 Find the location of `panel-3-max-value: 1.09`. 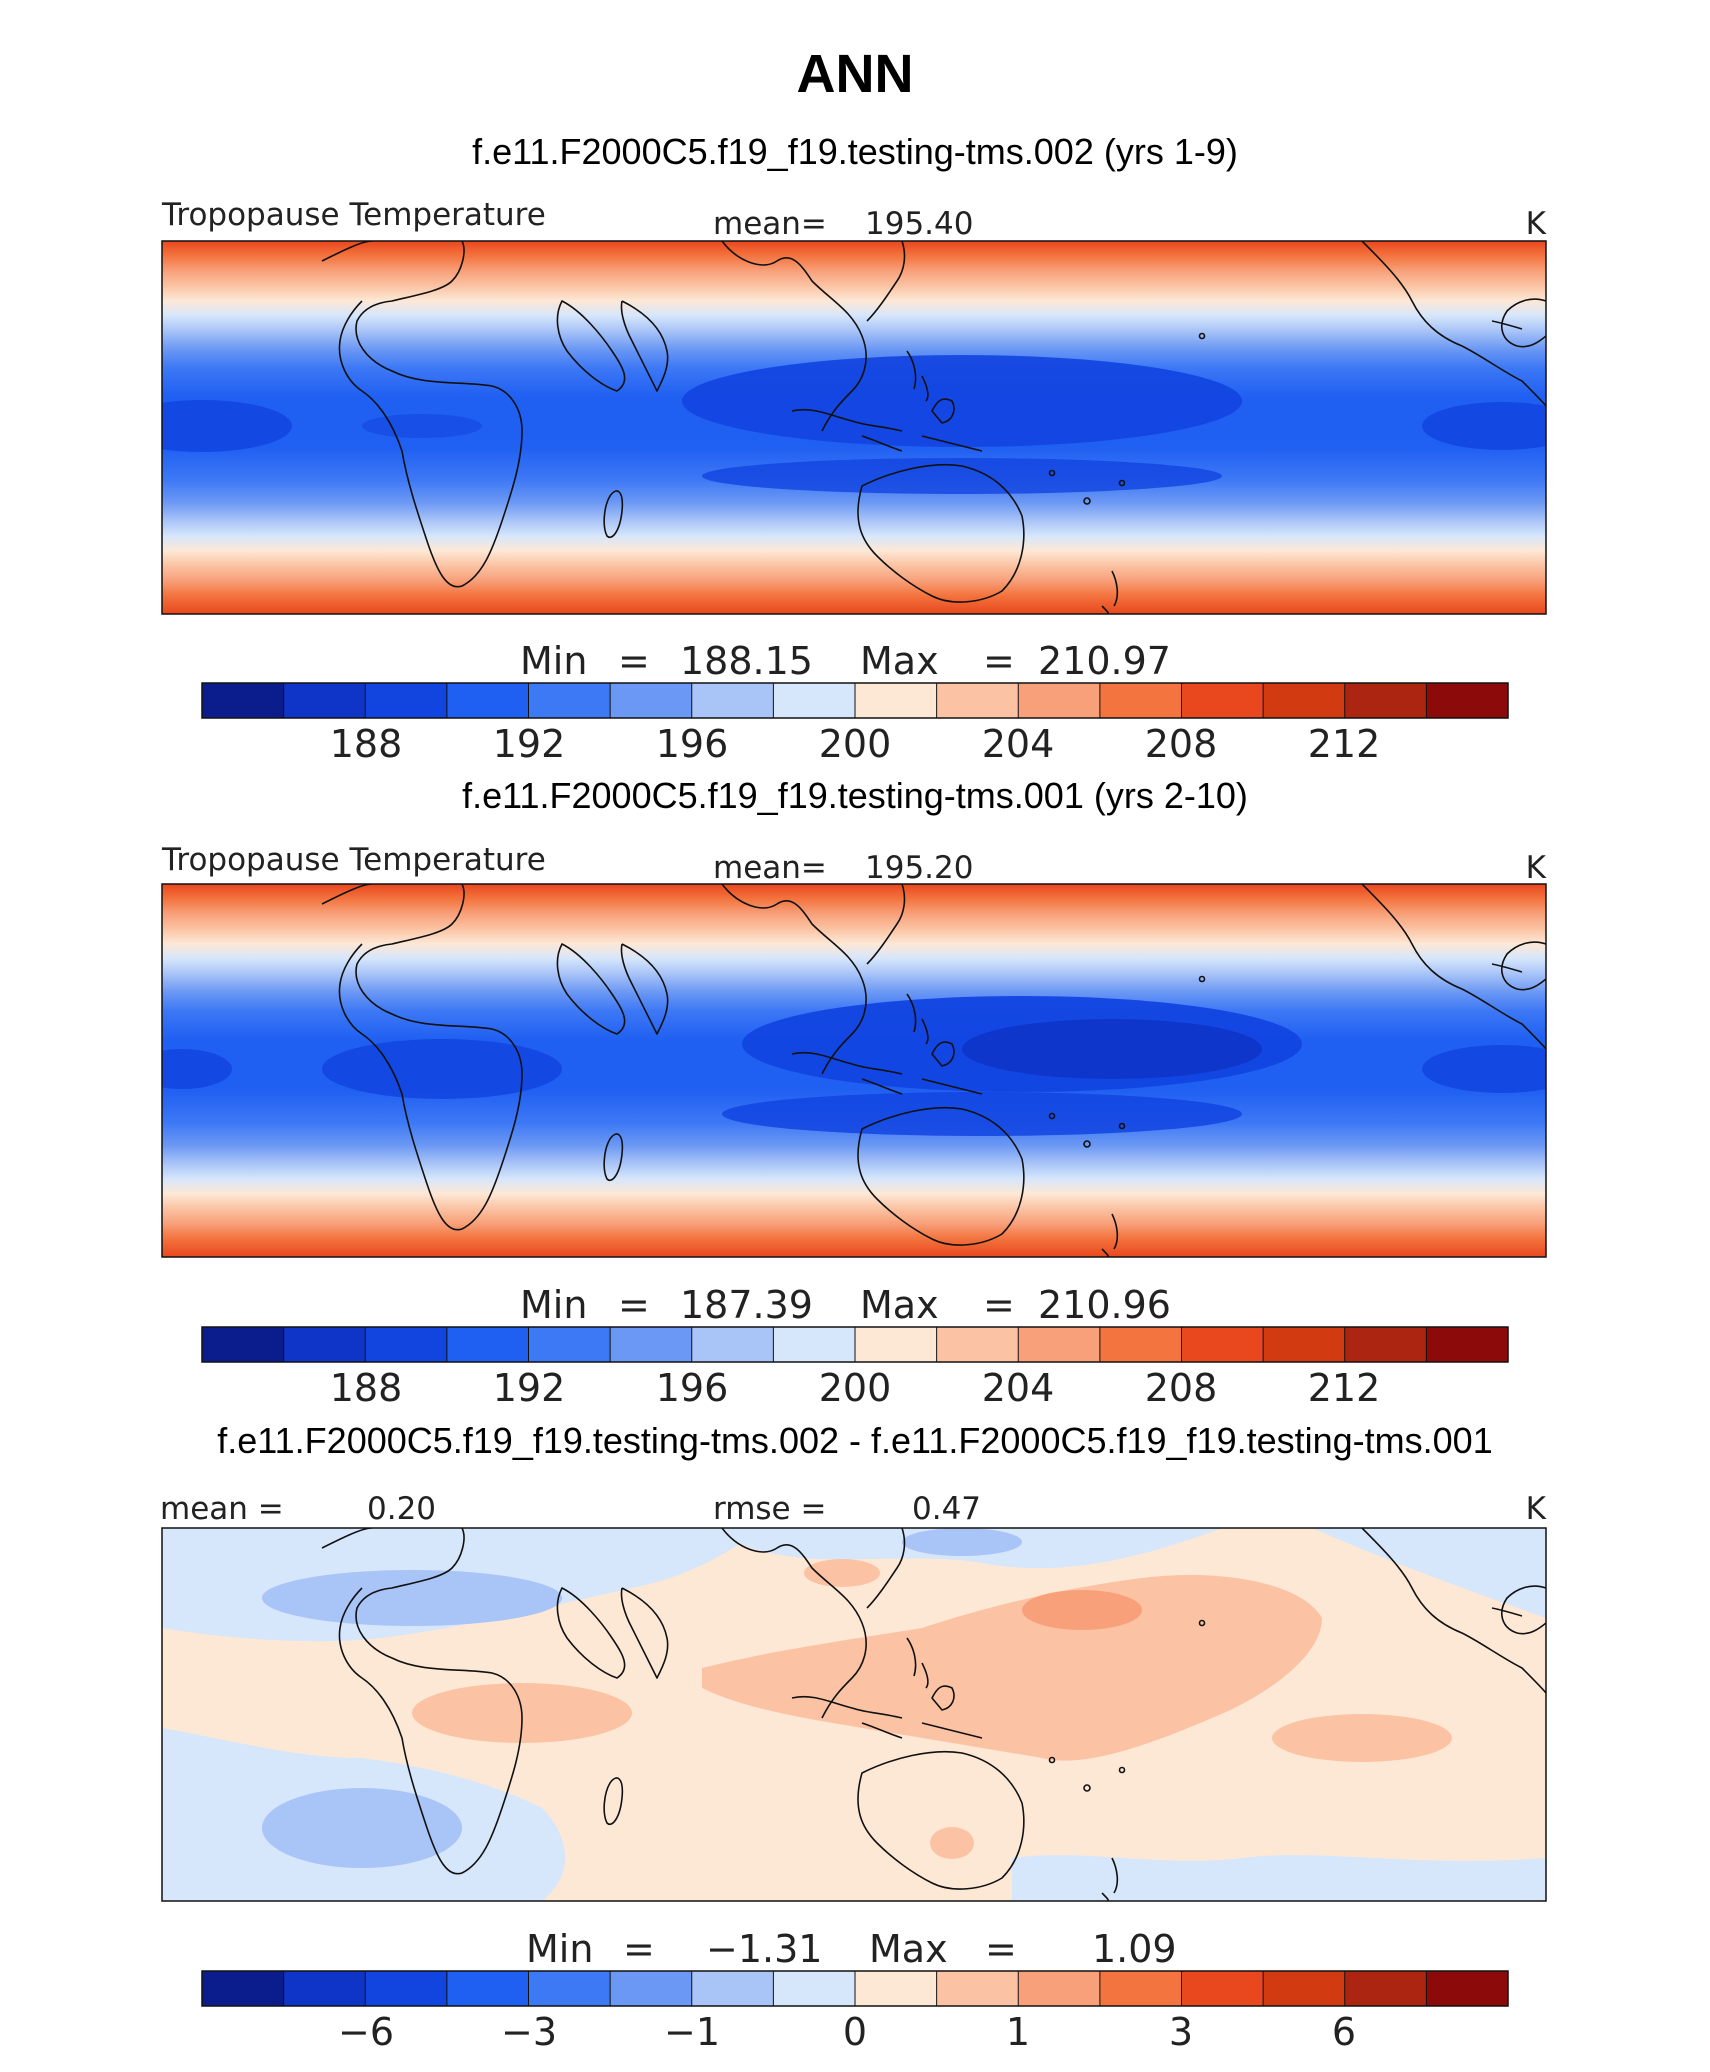

panel-3-max-value: 1.09 is located at coordinates (1134, 1949).